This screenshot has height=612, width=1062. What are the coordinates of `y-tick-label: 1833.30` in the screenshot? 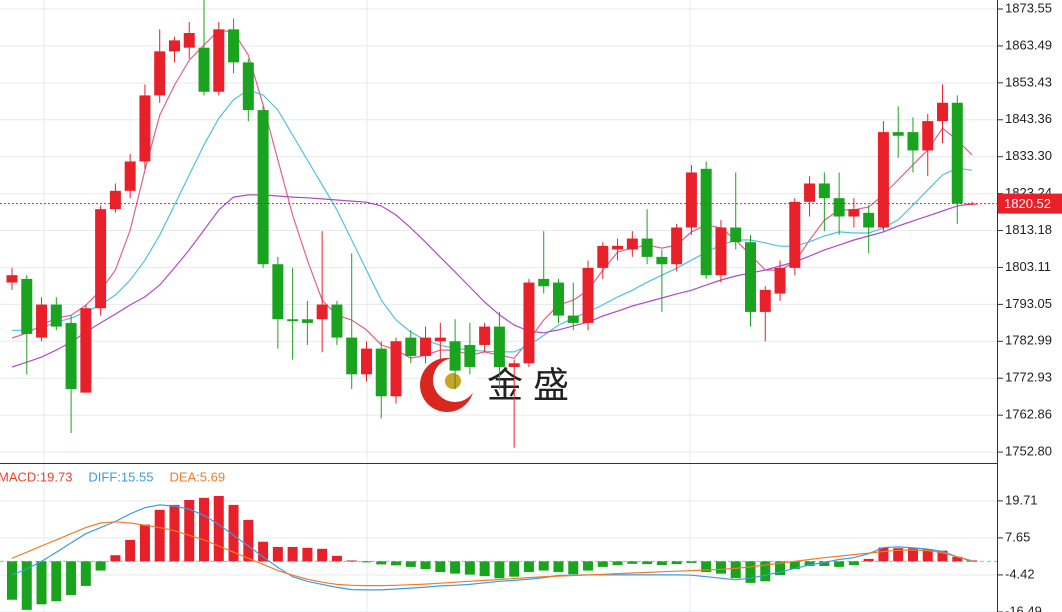 It's located at (1028, 155).